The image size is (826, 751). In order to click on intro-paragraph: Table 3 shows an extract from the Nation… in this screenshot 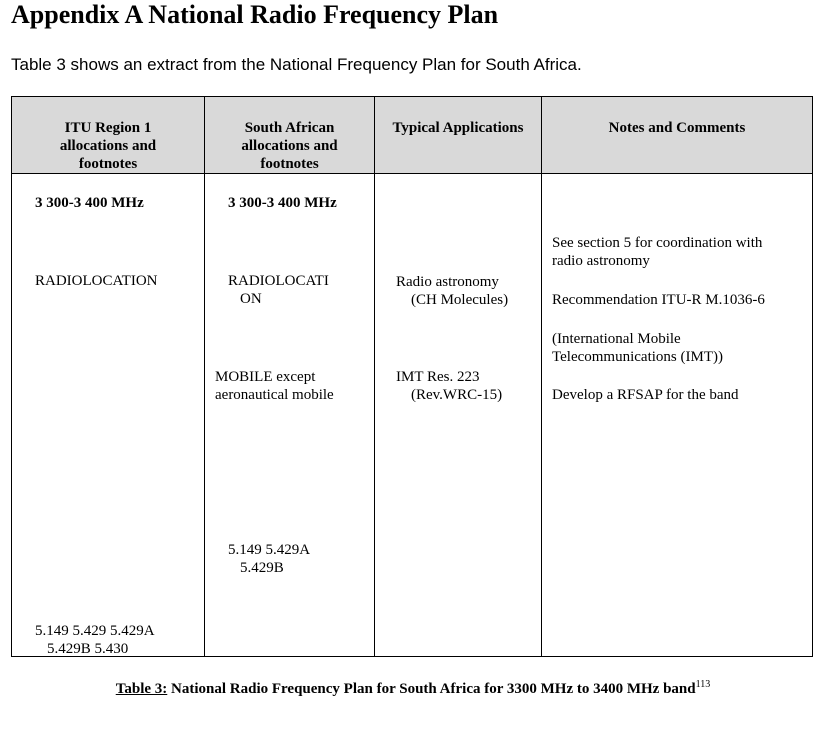, I will do `click(296, 64)`.